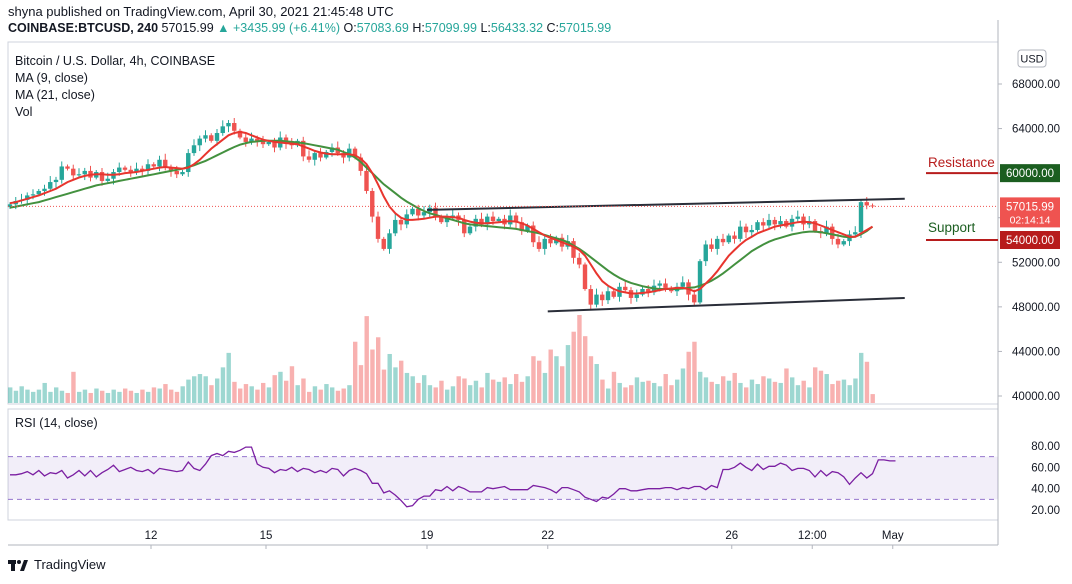 The width and height of the screenshot is (1072, 584). What do you see at coordinates (961, 162) in the screenshot?
I see `resistance-label: Resistance` at bounding box center [961, 162].